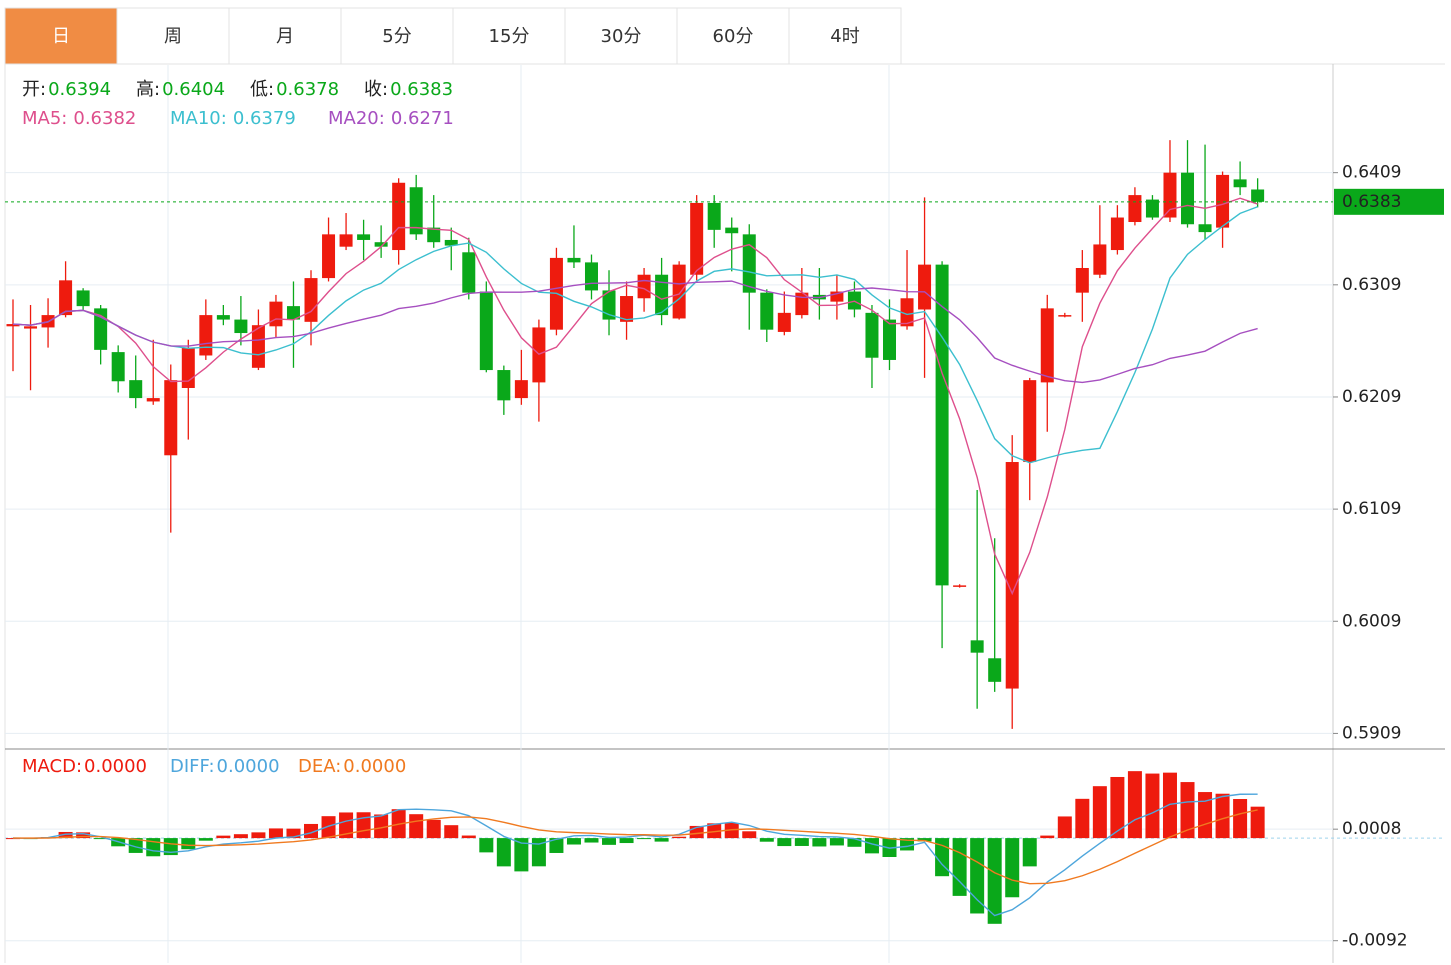 This screenshot has width=1451, height=965. I want to click on tab-label: 月, so click(285, 36).